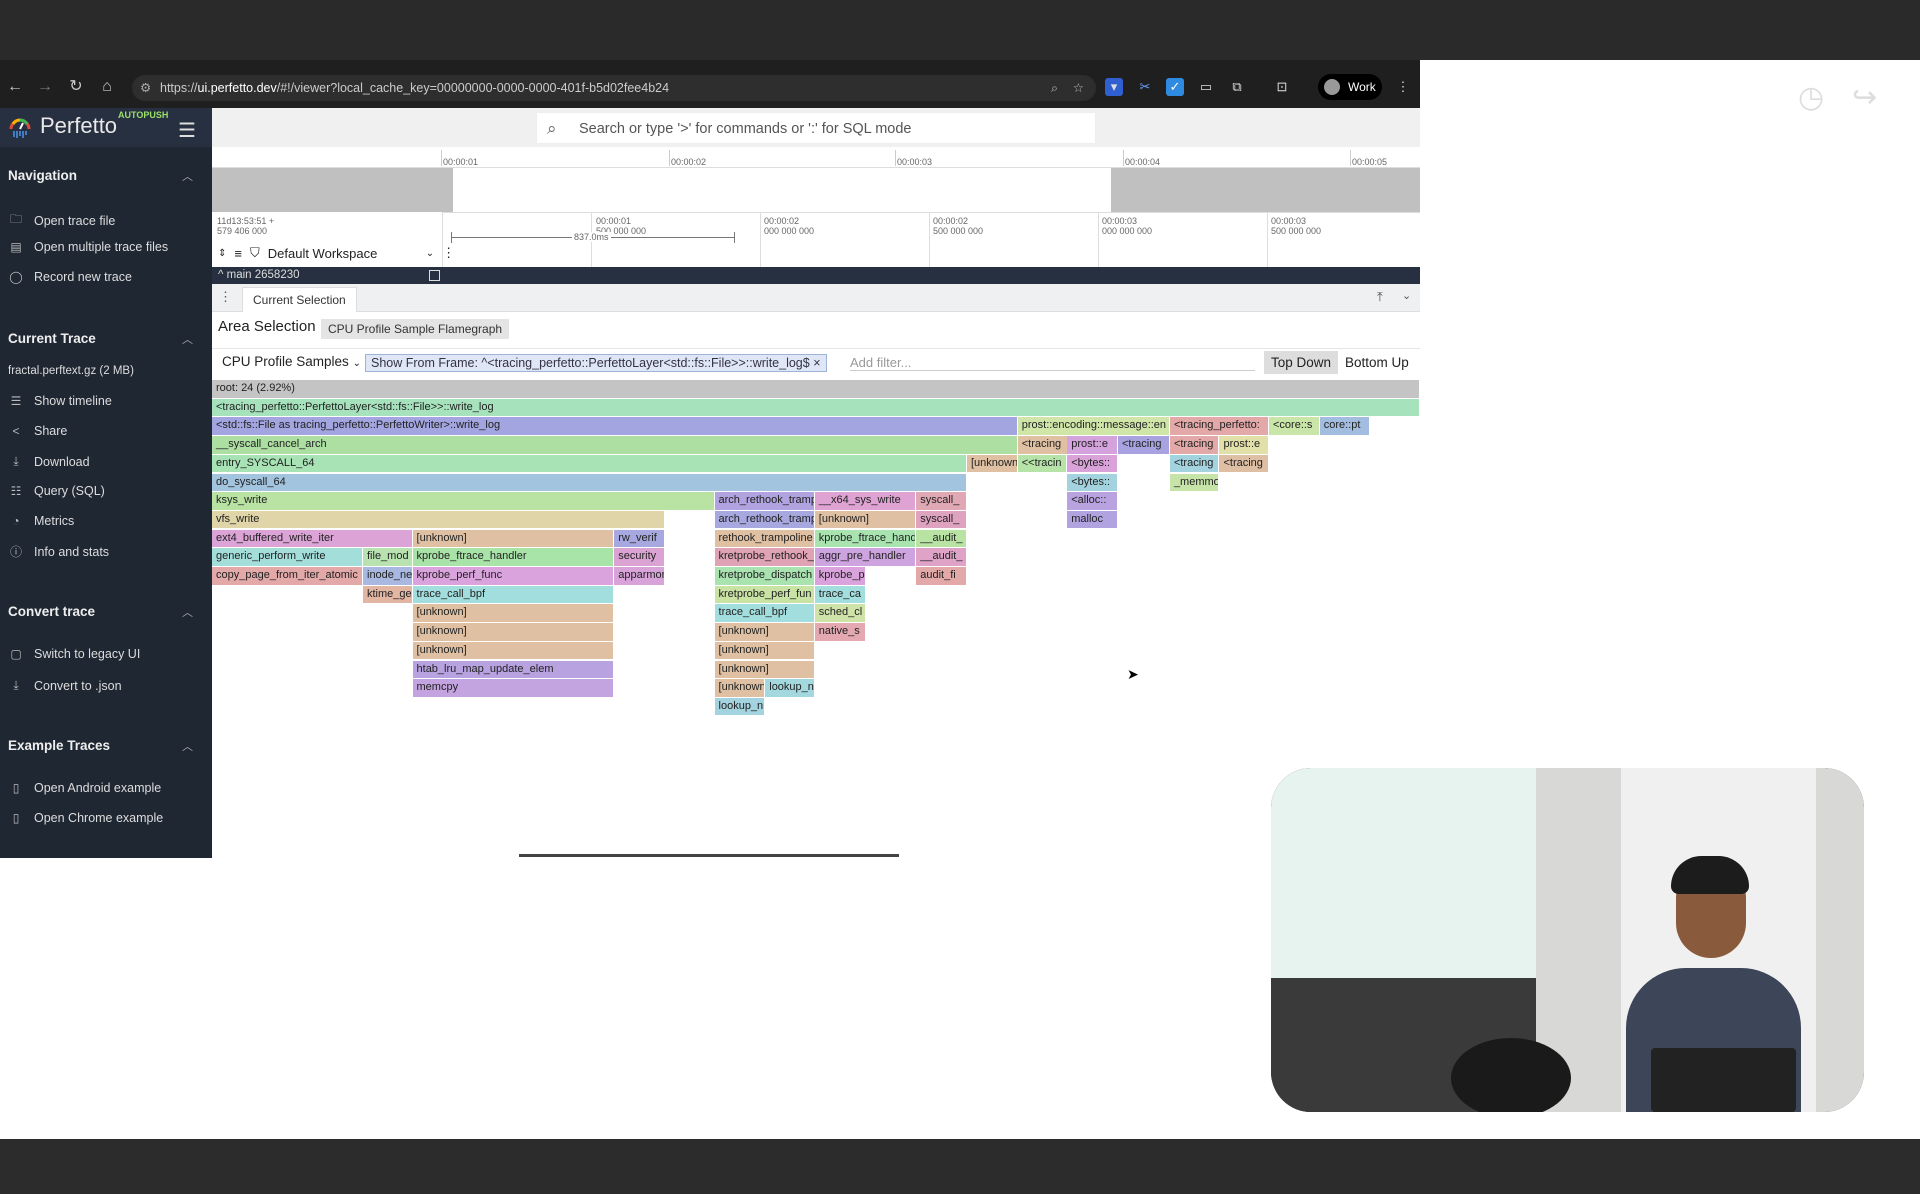  Describe the element at coordinates (840, 613) in the screenshot. I see `flame-frame: sched_cl` at that location.